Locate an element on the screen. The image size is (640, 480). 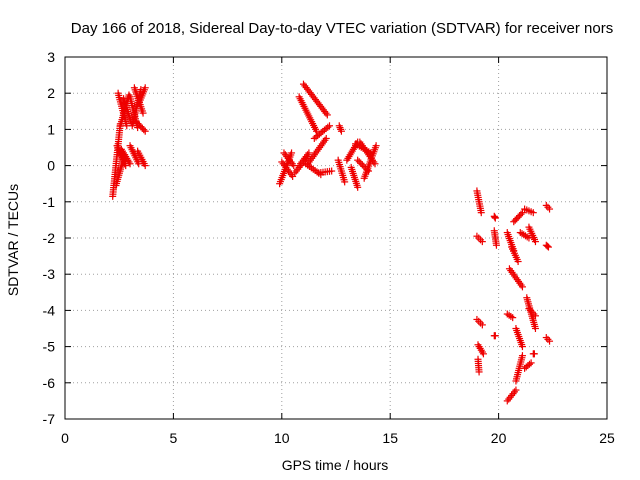
y-tick-label: 1 is located at coordinates (51, 129).